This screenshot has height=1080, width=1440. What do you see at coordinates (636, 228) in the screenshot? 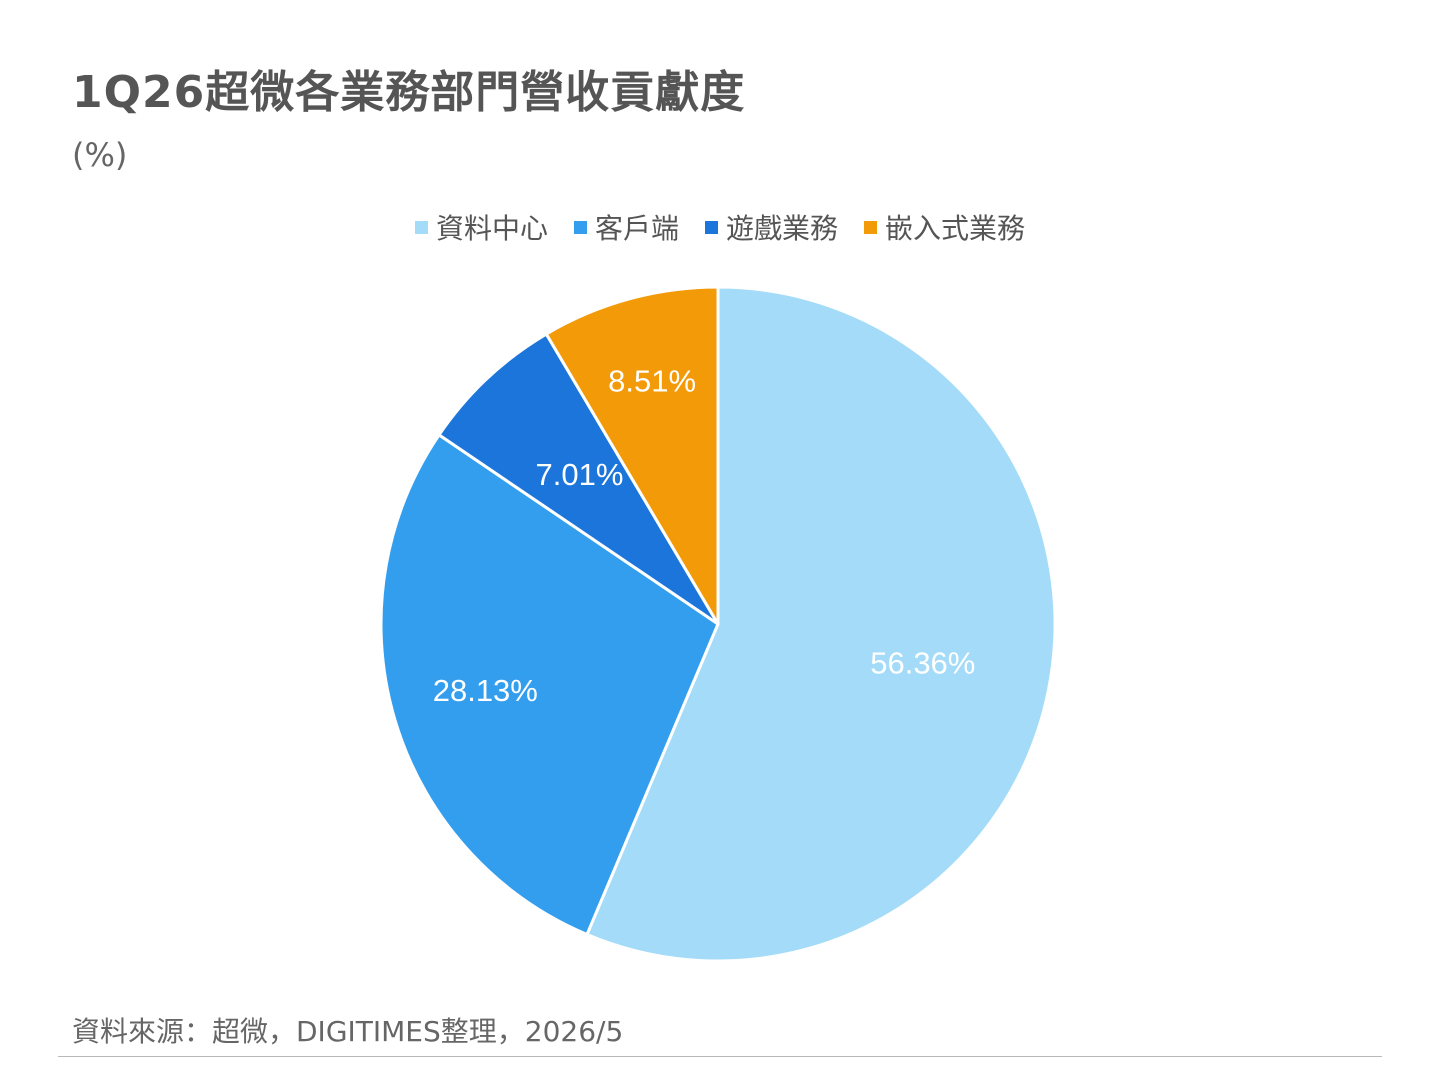
I see `legend-label: 客戶端` at bounding box center [636, 228].